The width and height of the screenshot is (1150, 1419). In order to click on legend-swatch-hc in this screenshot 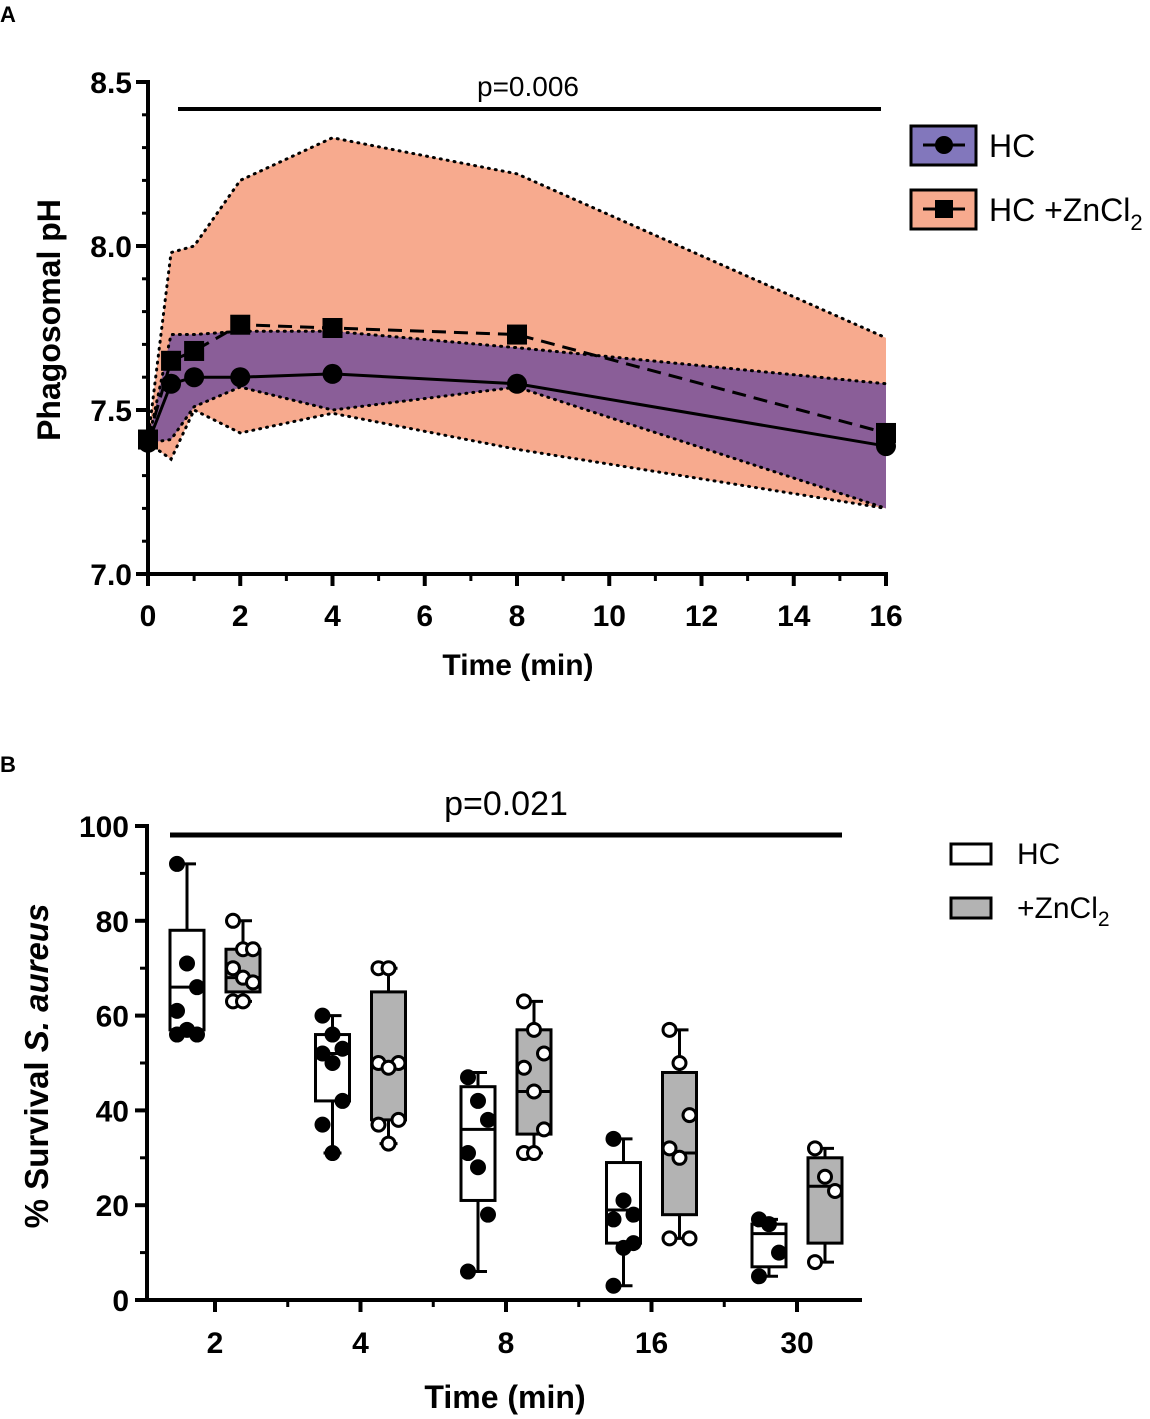, I will do `click(971, 854)`.